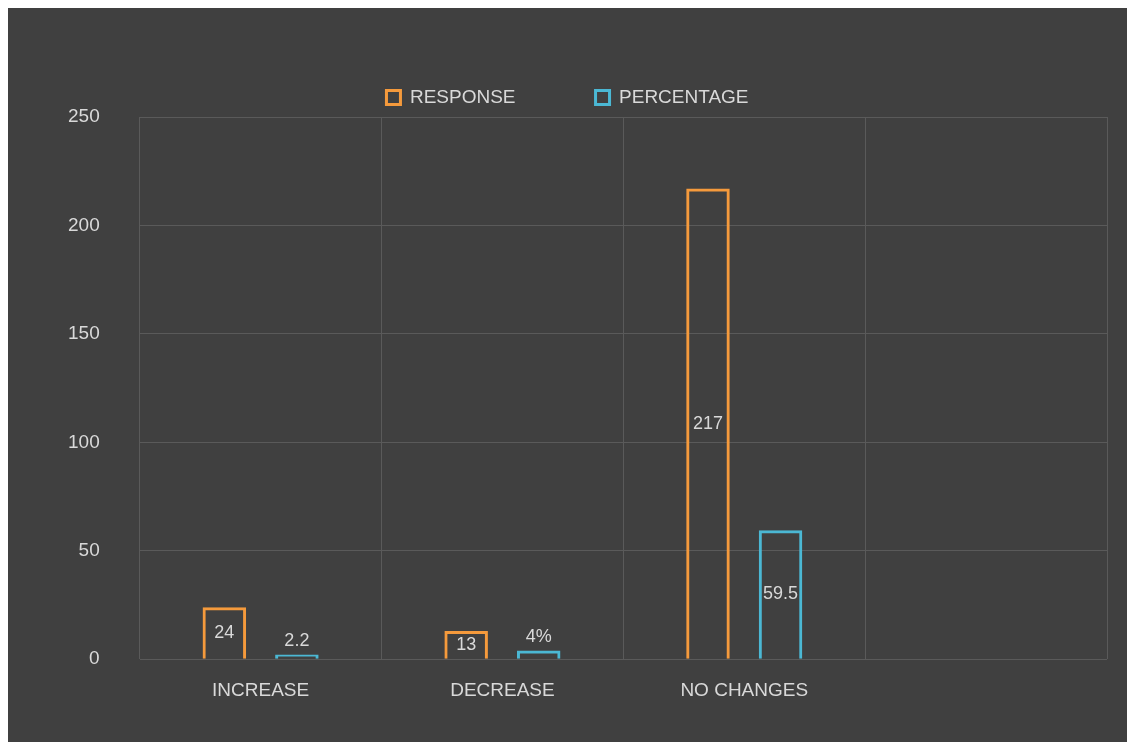  I want to click on x-tick-label: INCREASE, so click(261, 689).